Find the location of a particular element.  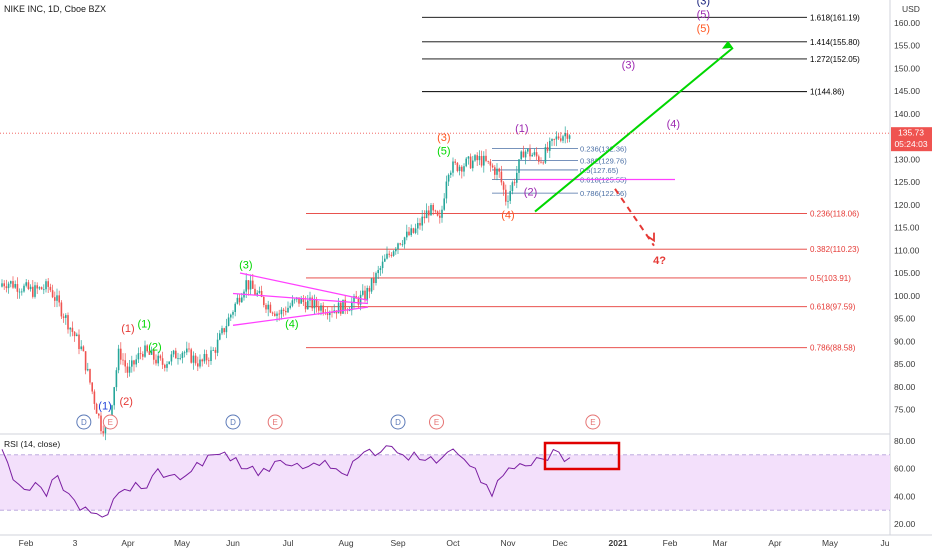

wave-label: (2) is located at coordinates (154, 347).